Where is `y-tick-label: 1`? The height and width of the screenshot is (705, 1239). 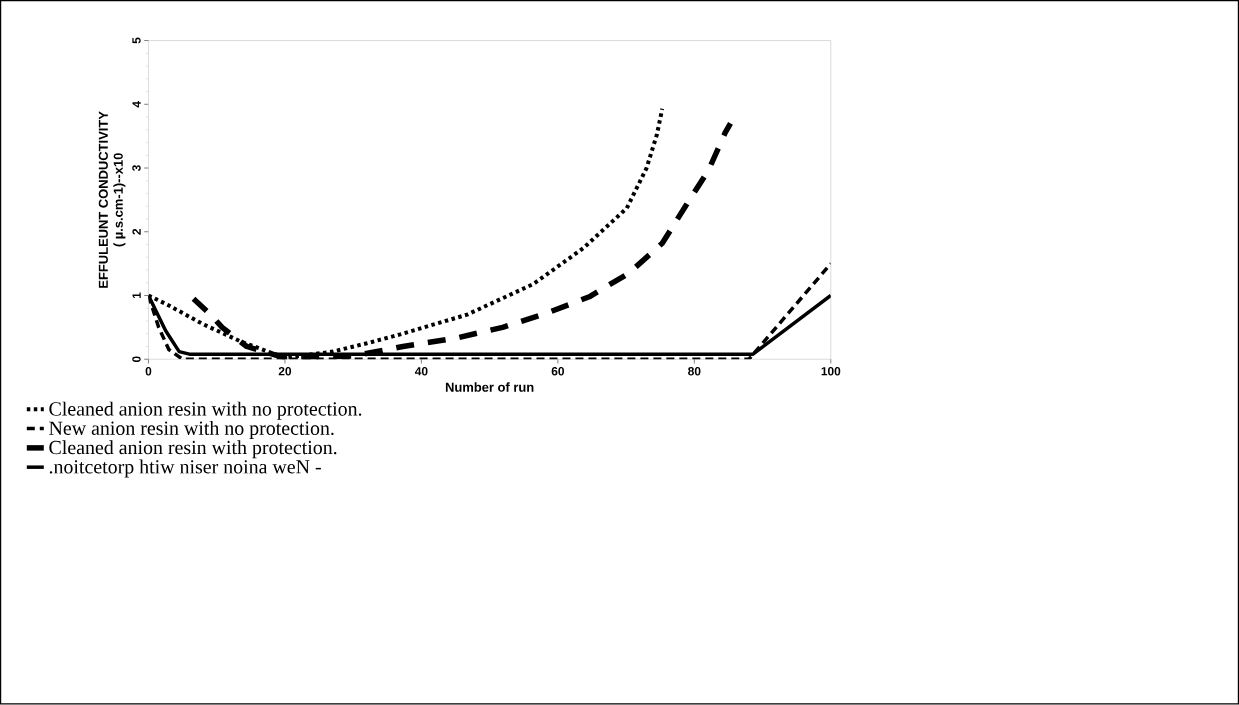
y-tick-label: 1 is located at coordinates (136, 295).